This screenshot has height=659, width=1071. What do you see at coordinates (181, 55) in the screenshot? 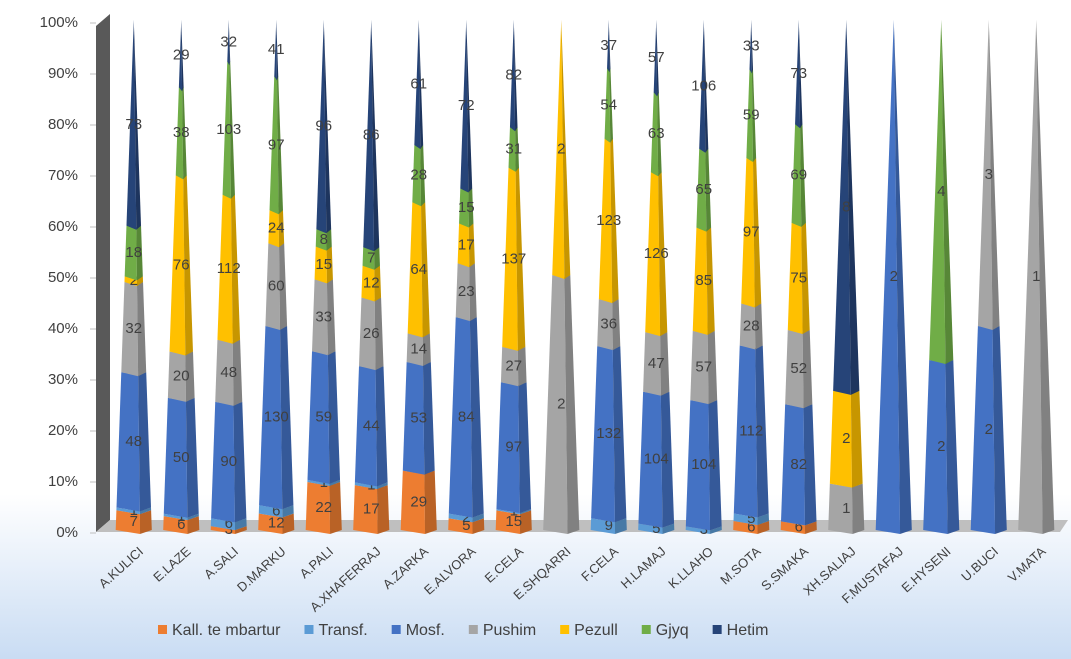
I see `data-label: 29` at bounding box center [181, 55].